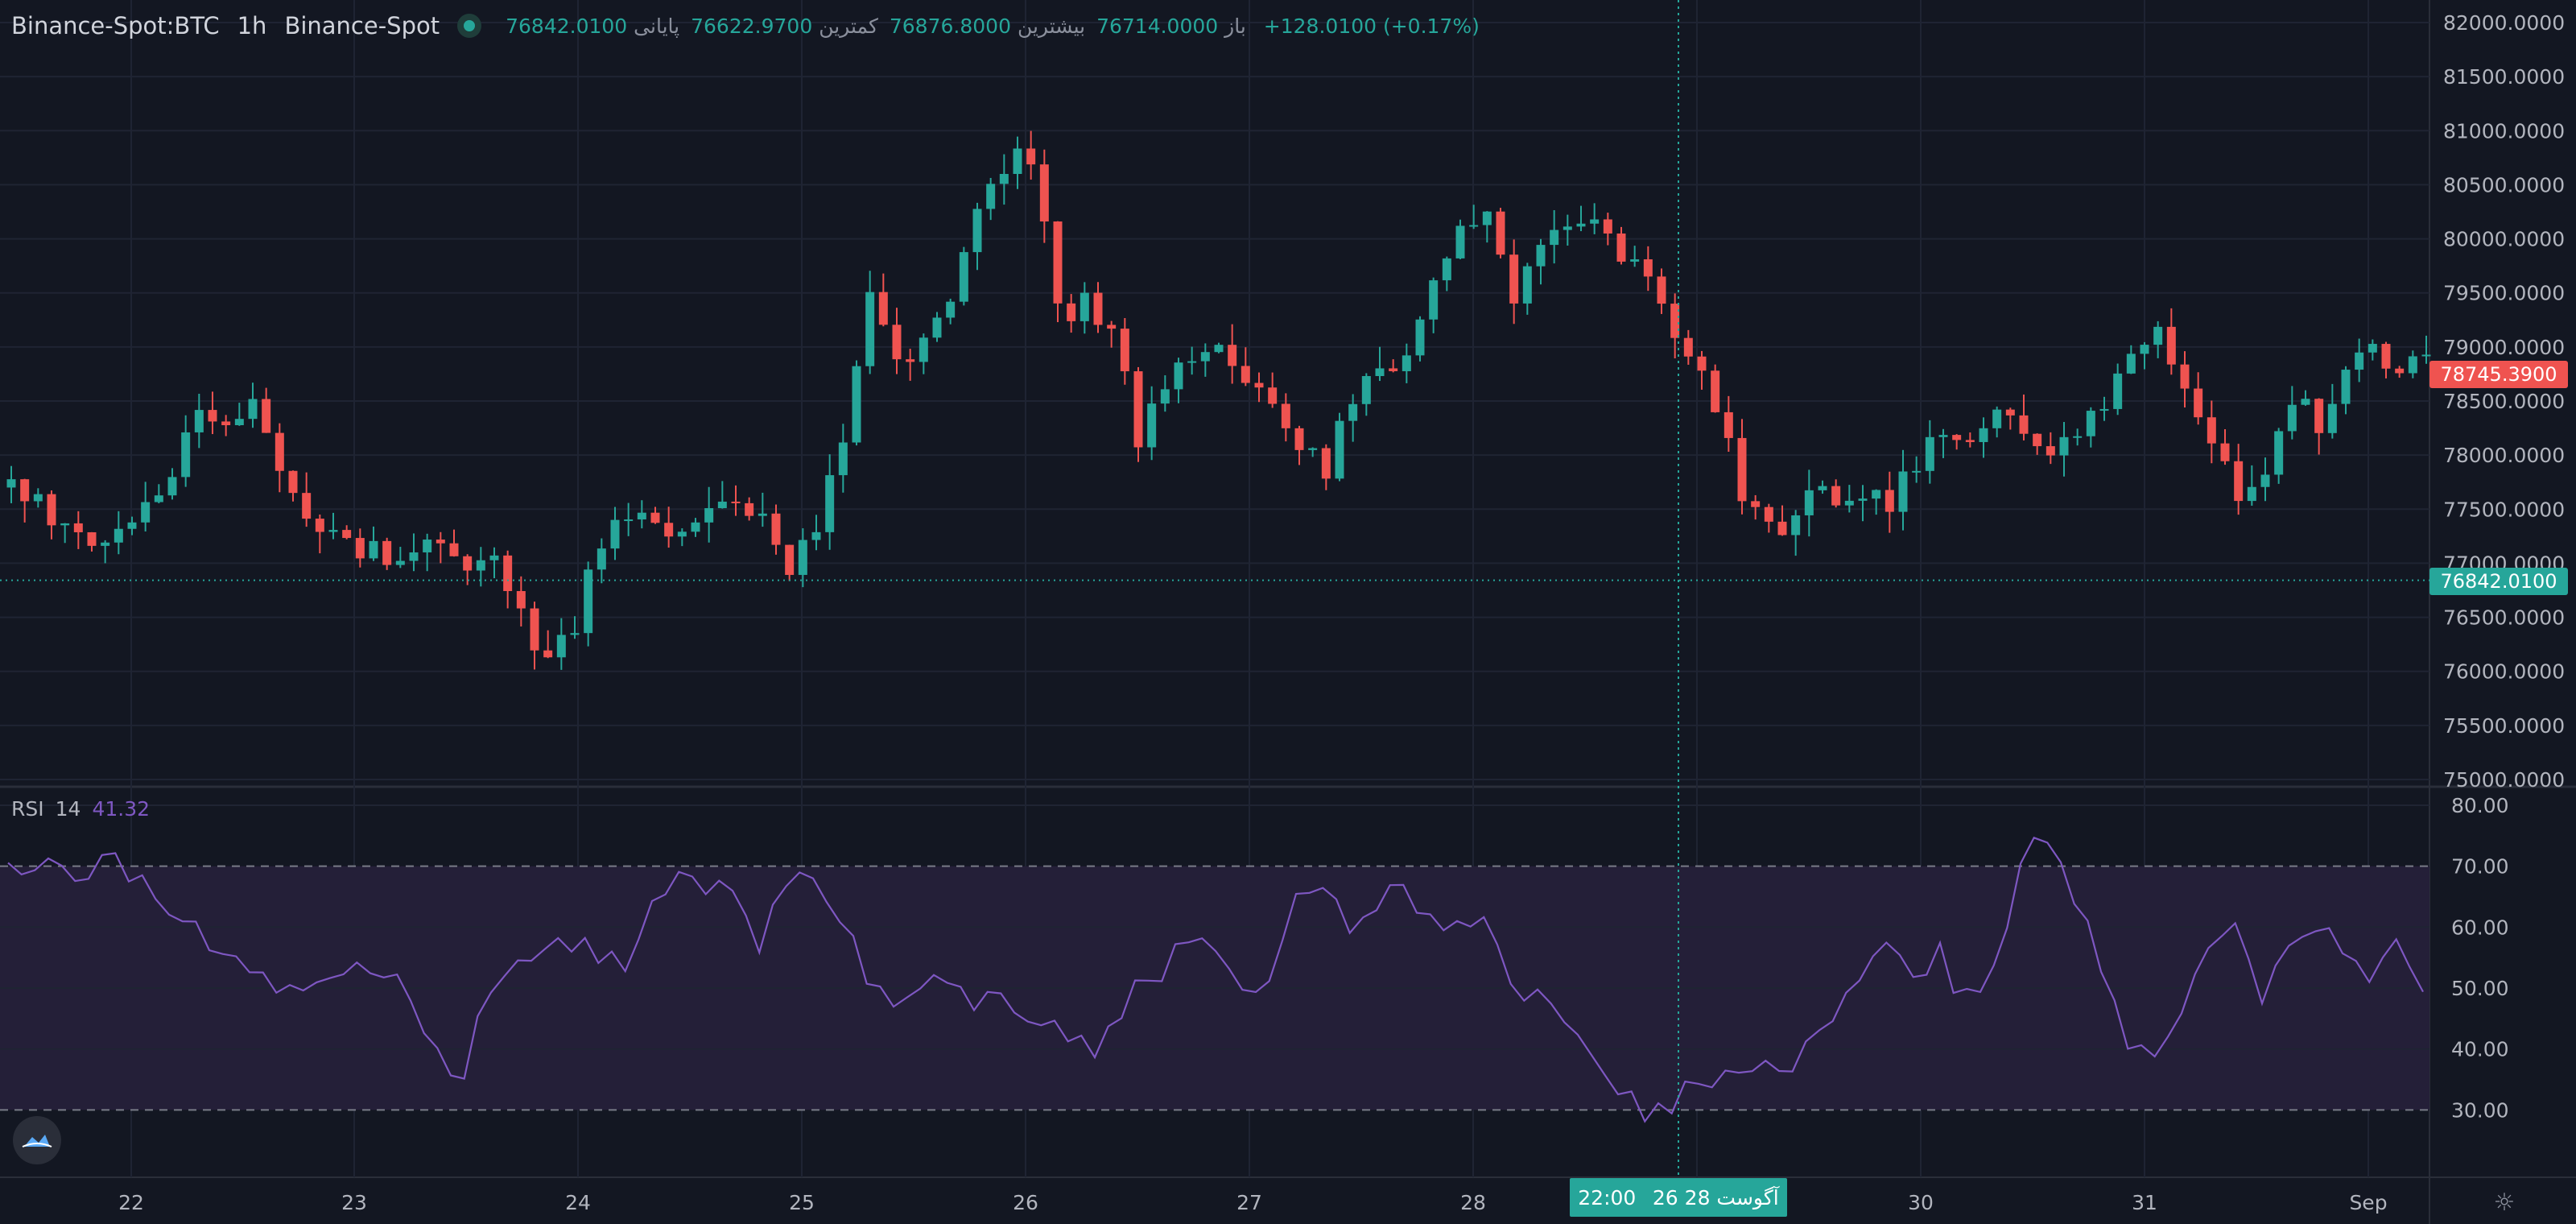 The height and width of the screenshot is (1224, 2576). What do you see at coordinates (1157, 26) in the screenshot?
I see `open-value: 76714.0000` at bounding box center [1157, 26].